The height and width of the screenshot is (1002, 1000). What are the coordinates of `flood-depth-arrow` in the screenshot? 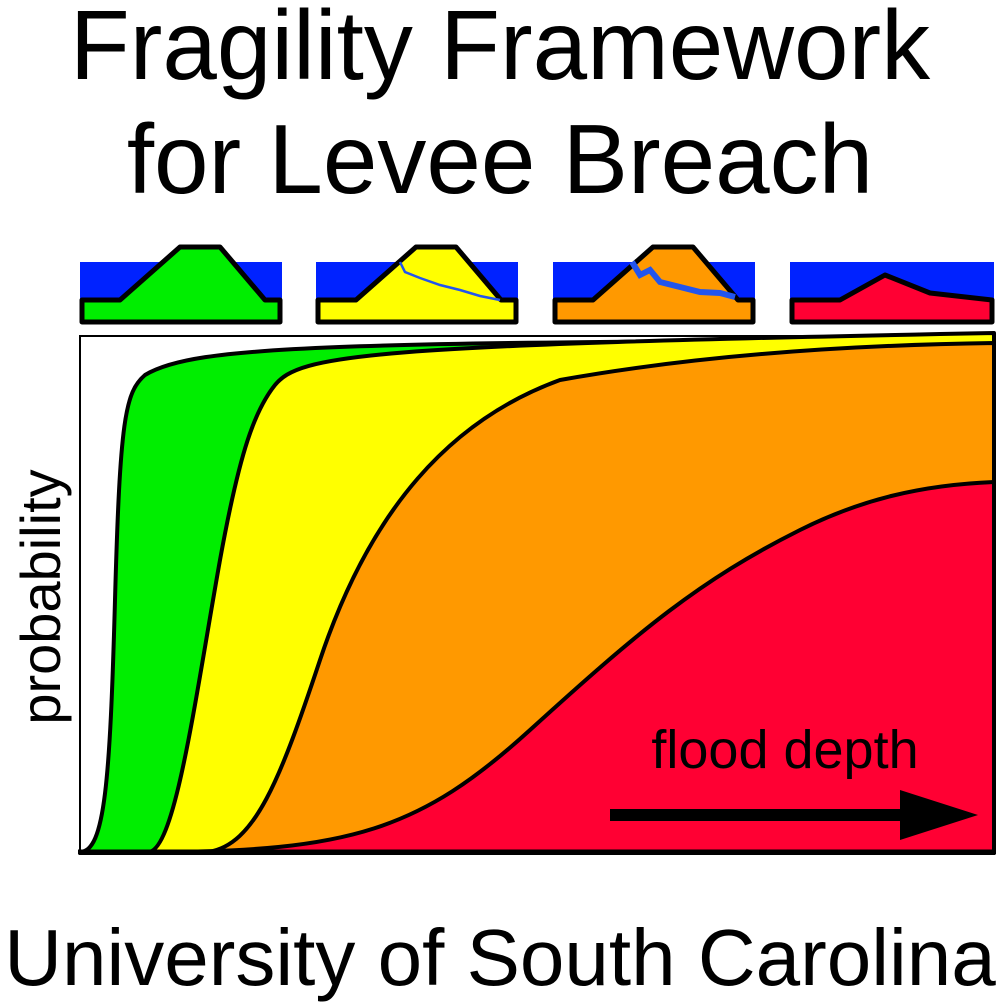 It's located at (794, 815).